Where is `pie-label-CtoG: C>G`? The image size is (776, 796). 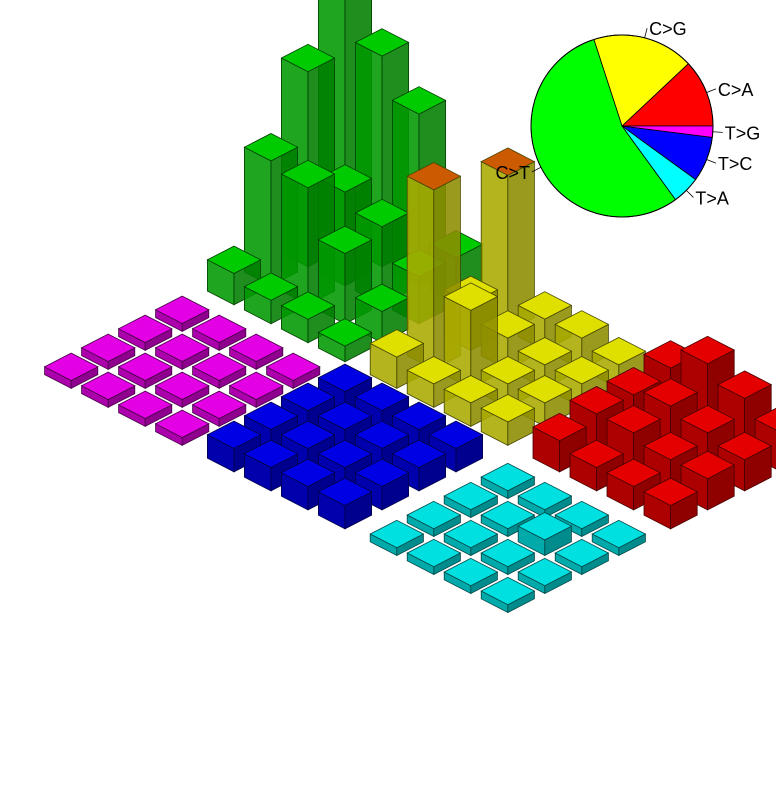
pie-label-CtoG: C>G is located at coordinates (668, 29).